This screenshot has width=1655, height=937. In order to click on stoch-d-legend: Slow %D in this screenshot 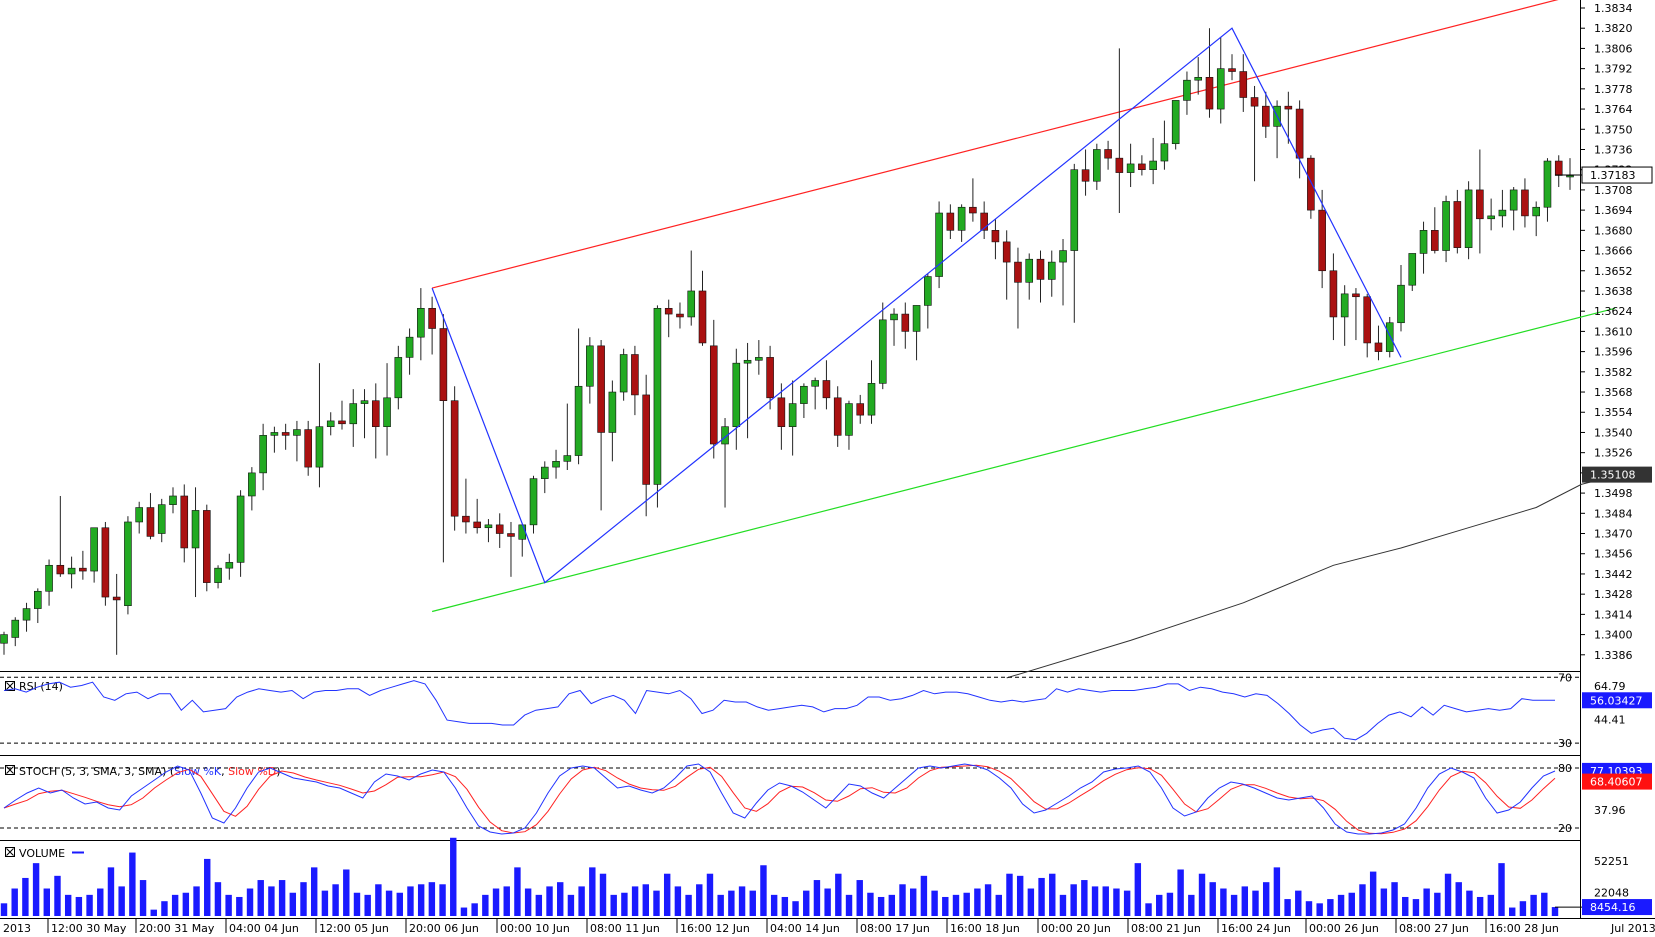, I will do `click(252, 771)`.